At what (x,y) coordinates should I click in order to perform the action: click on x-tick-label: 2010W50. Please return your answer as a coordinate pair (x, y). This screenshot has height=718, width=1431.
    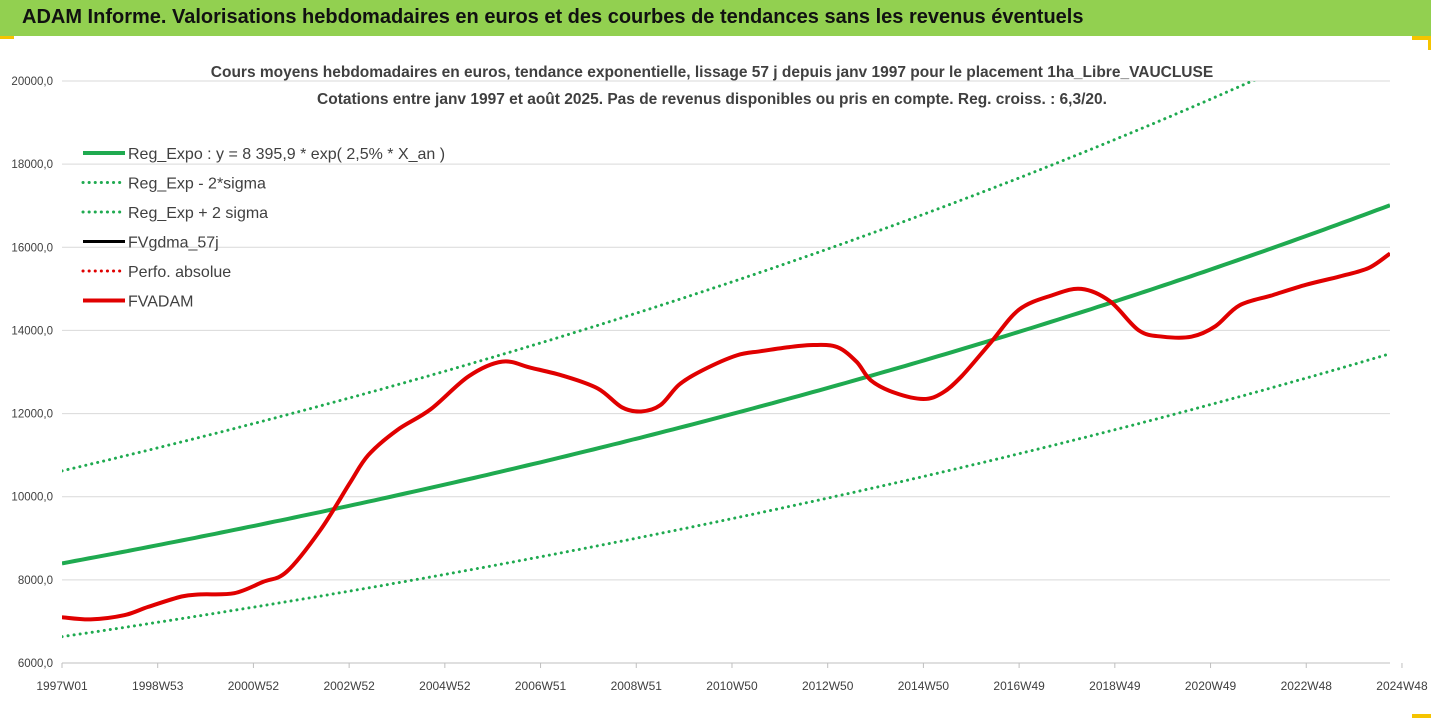
    Looking at the image, I should click on (732, 686).